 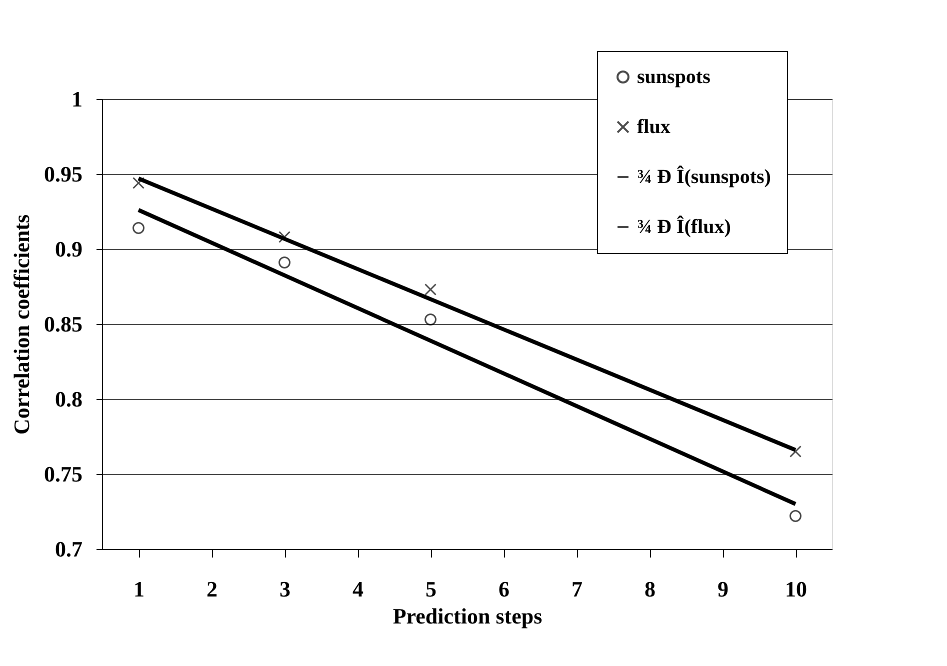 I want to click on y-tick-label: 0.95, so click(x=63, y=174).